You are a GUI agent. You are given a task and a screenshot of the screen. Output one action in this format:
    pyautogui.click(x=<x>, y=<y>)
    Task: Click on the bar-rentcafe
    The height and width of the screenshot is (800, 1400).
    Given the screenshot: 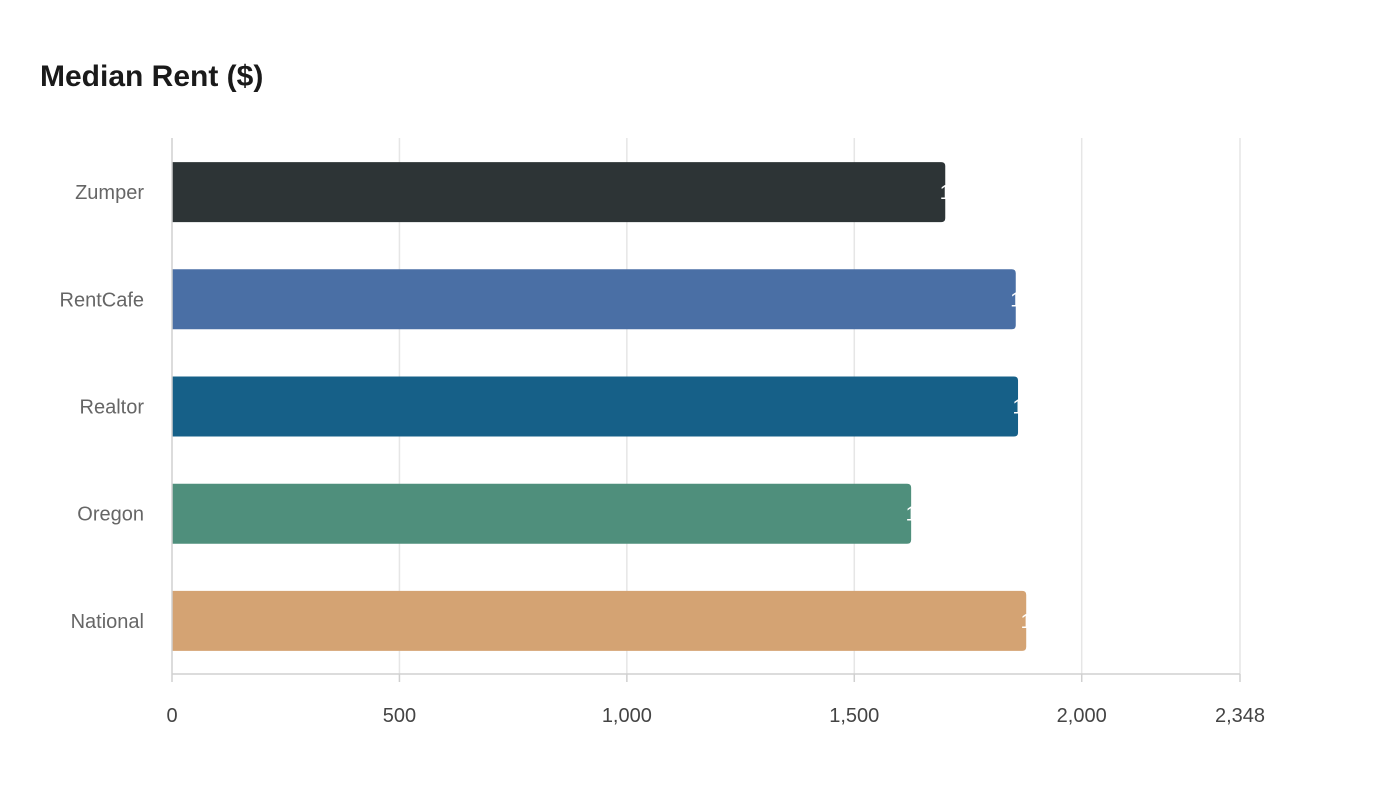 What is the action you would take?
    pyautogui.click(x=594, y=299)
    